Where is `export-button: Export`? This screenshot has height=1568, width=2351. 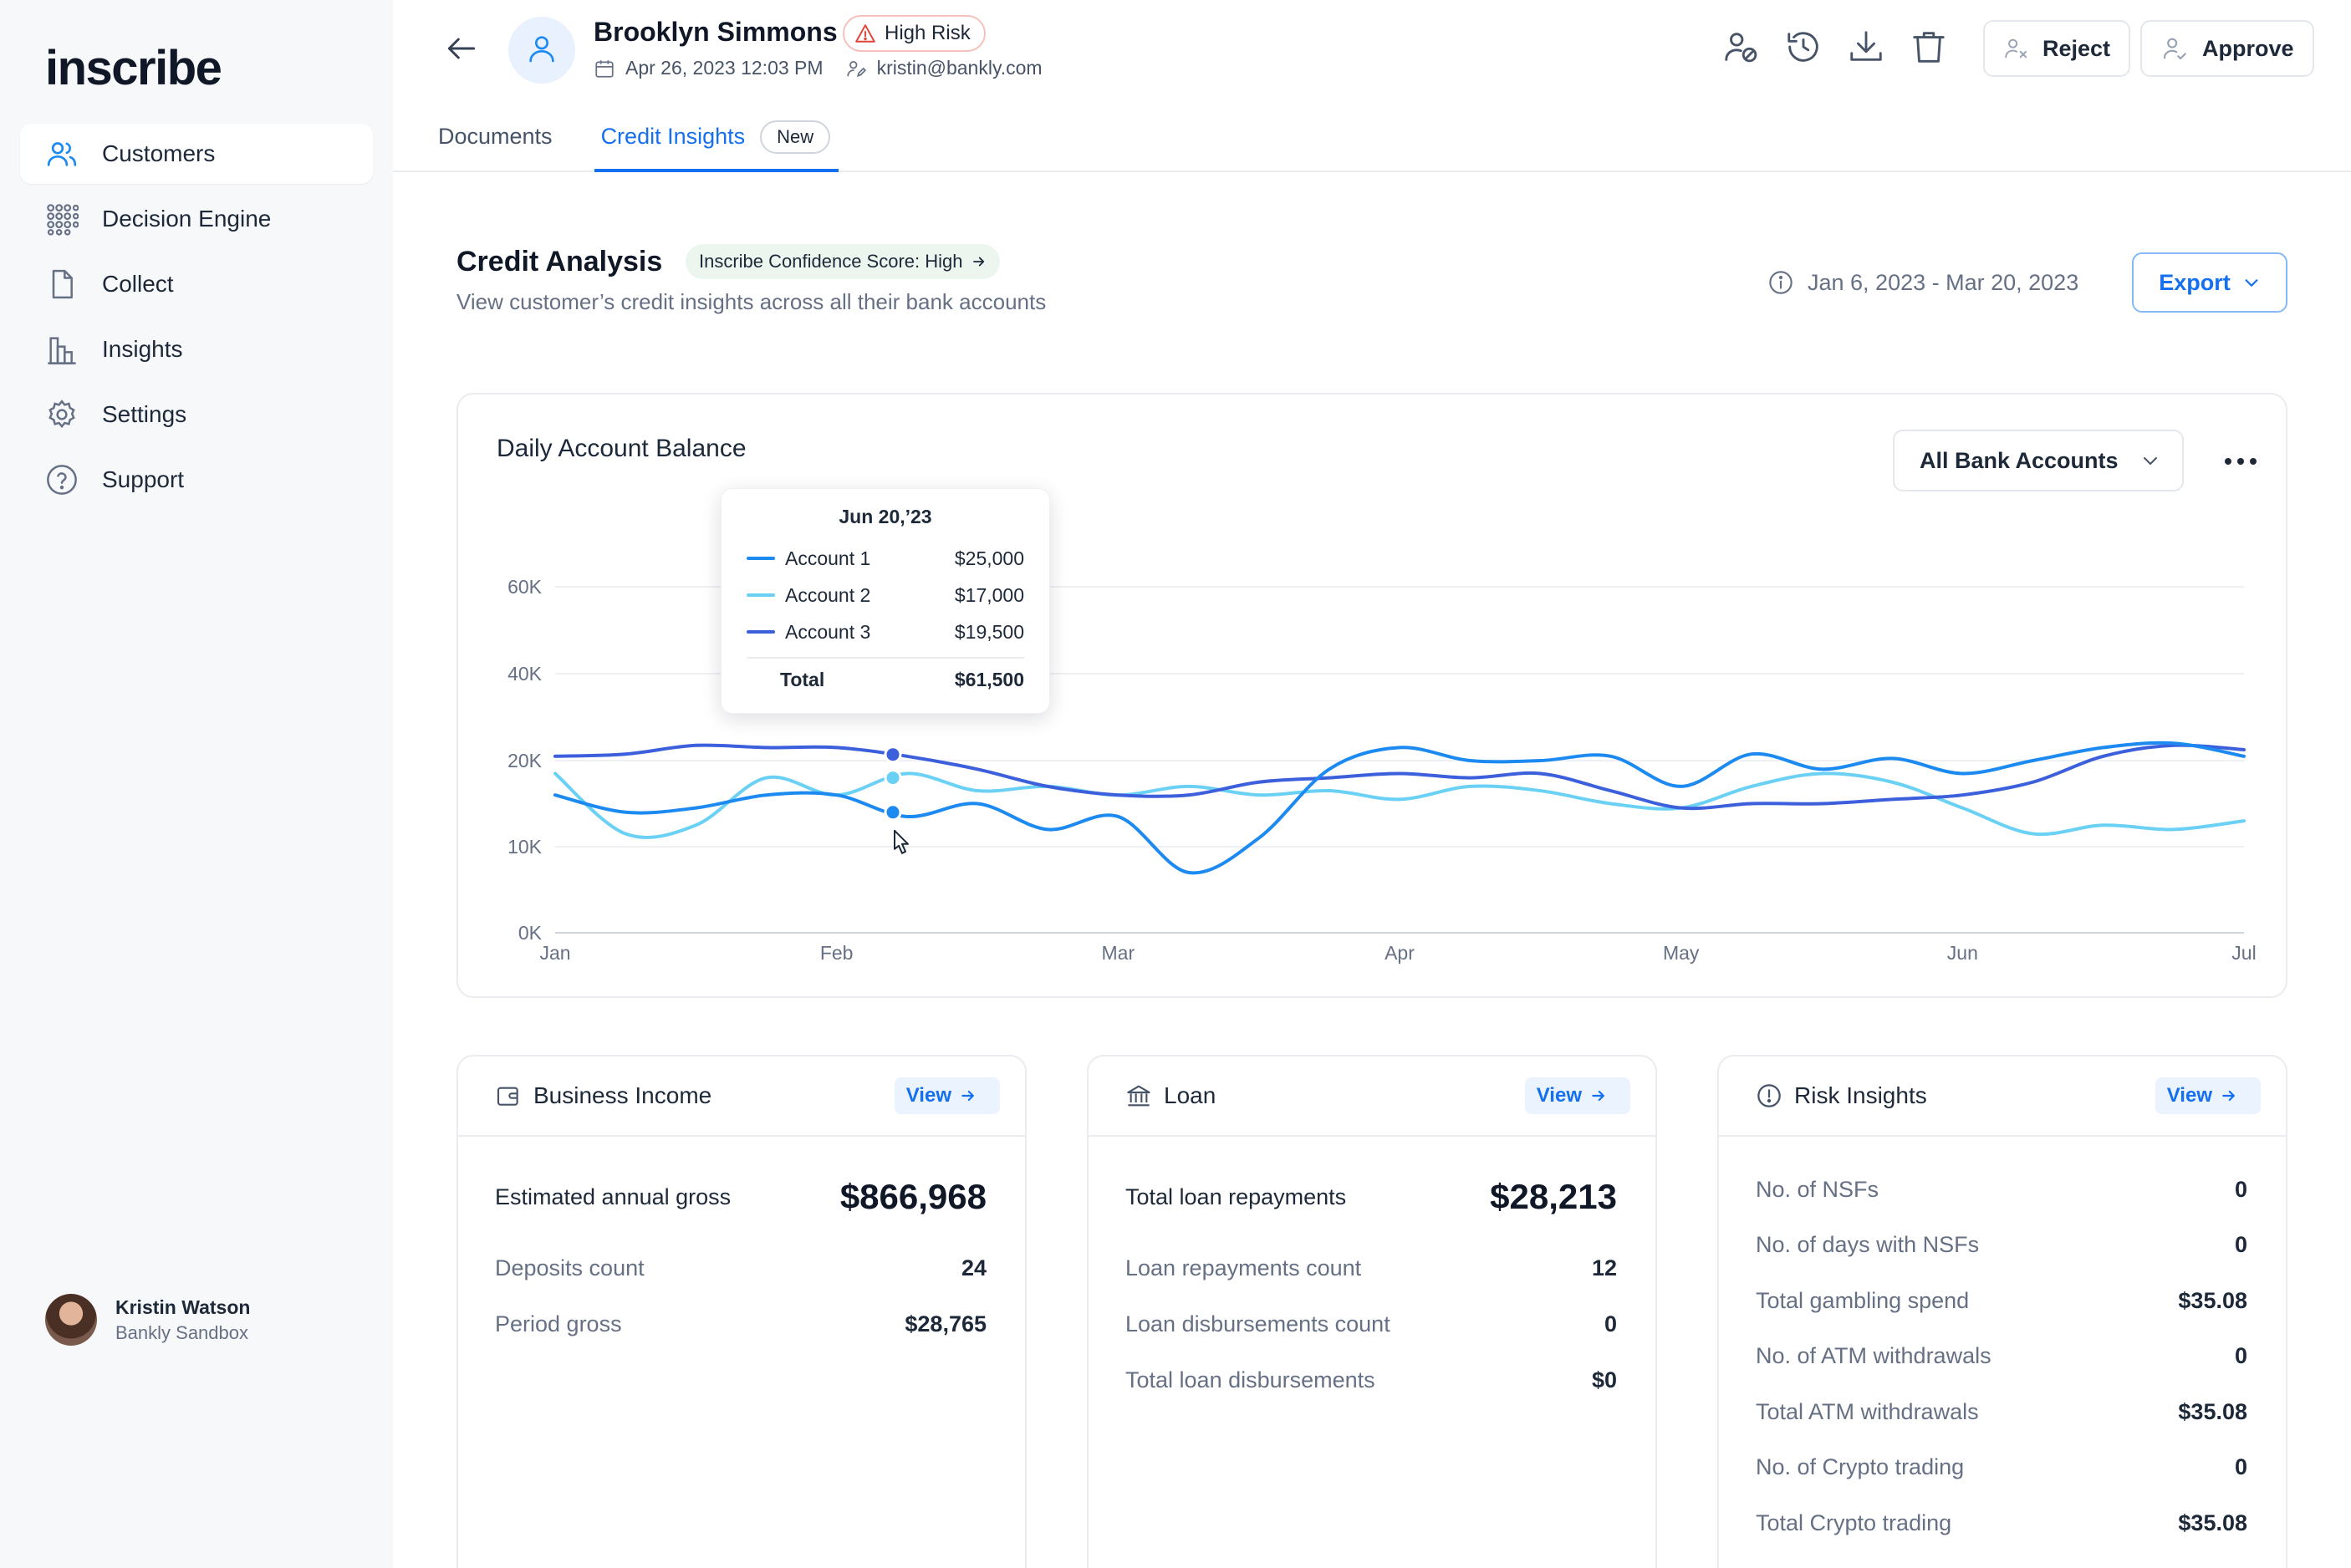
export-button: Export is located at coordinates (2209, 282).